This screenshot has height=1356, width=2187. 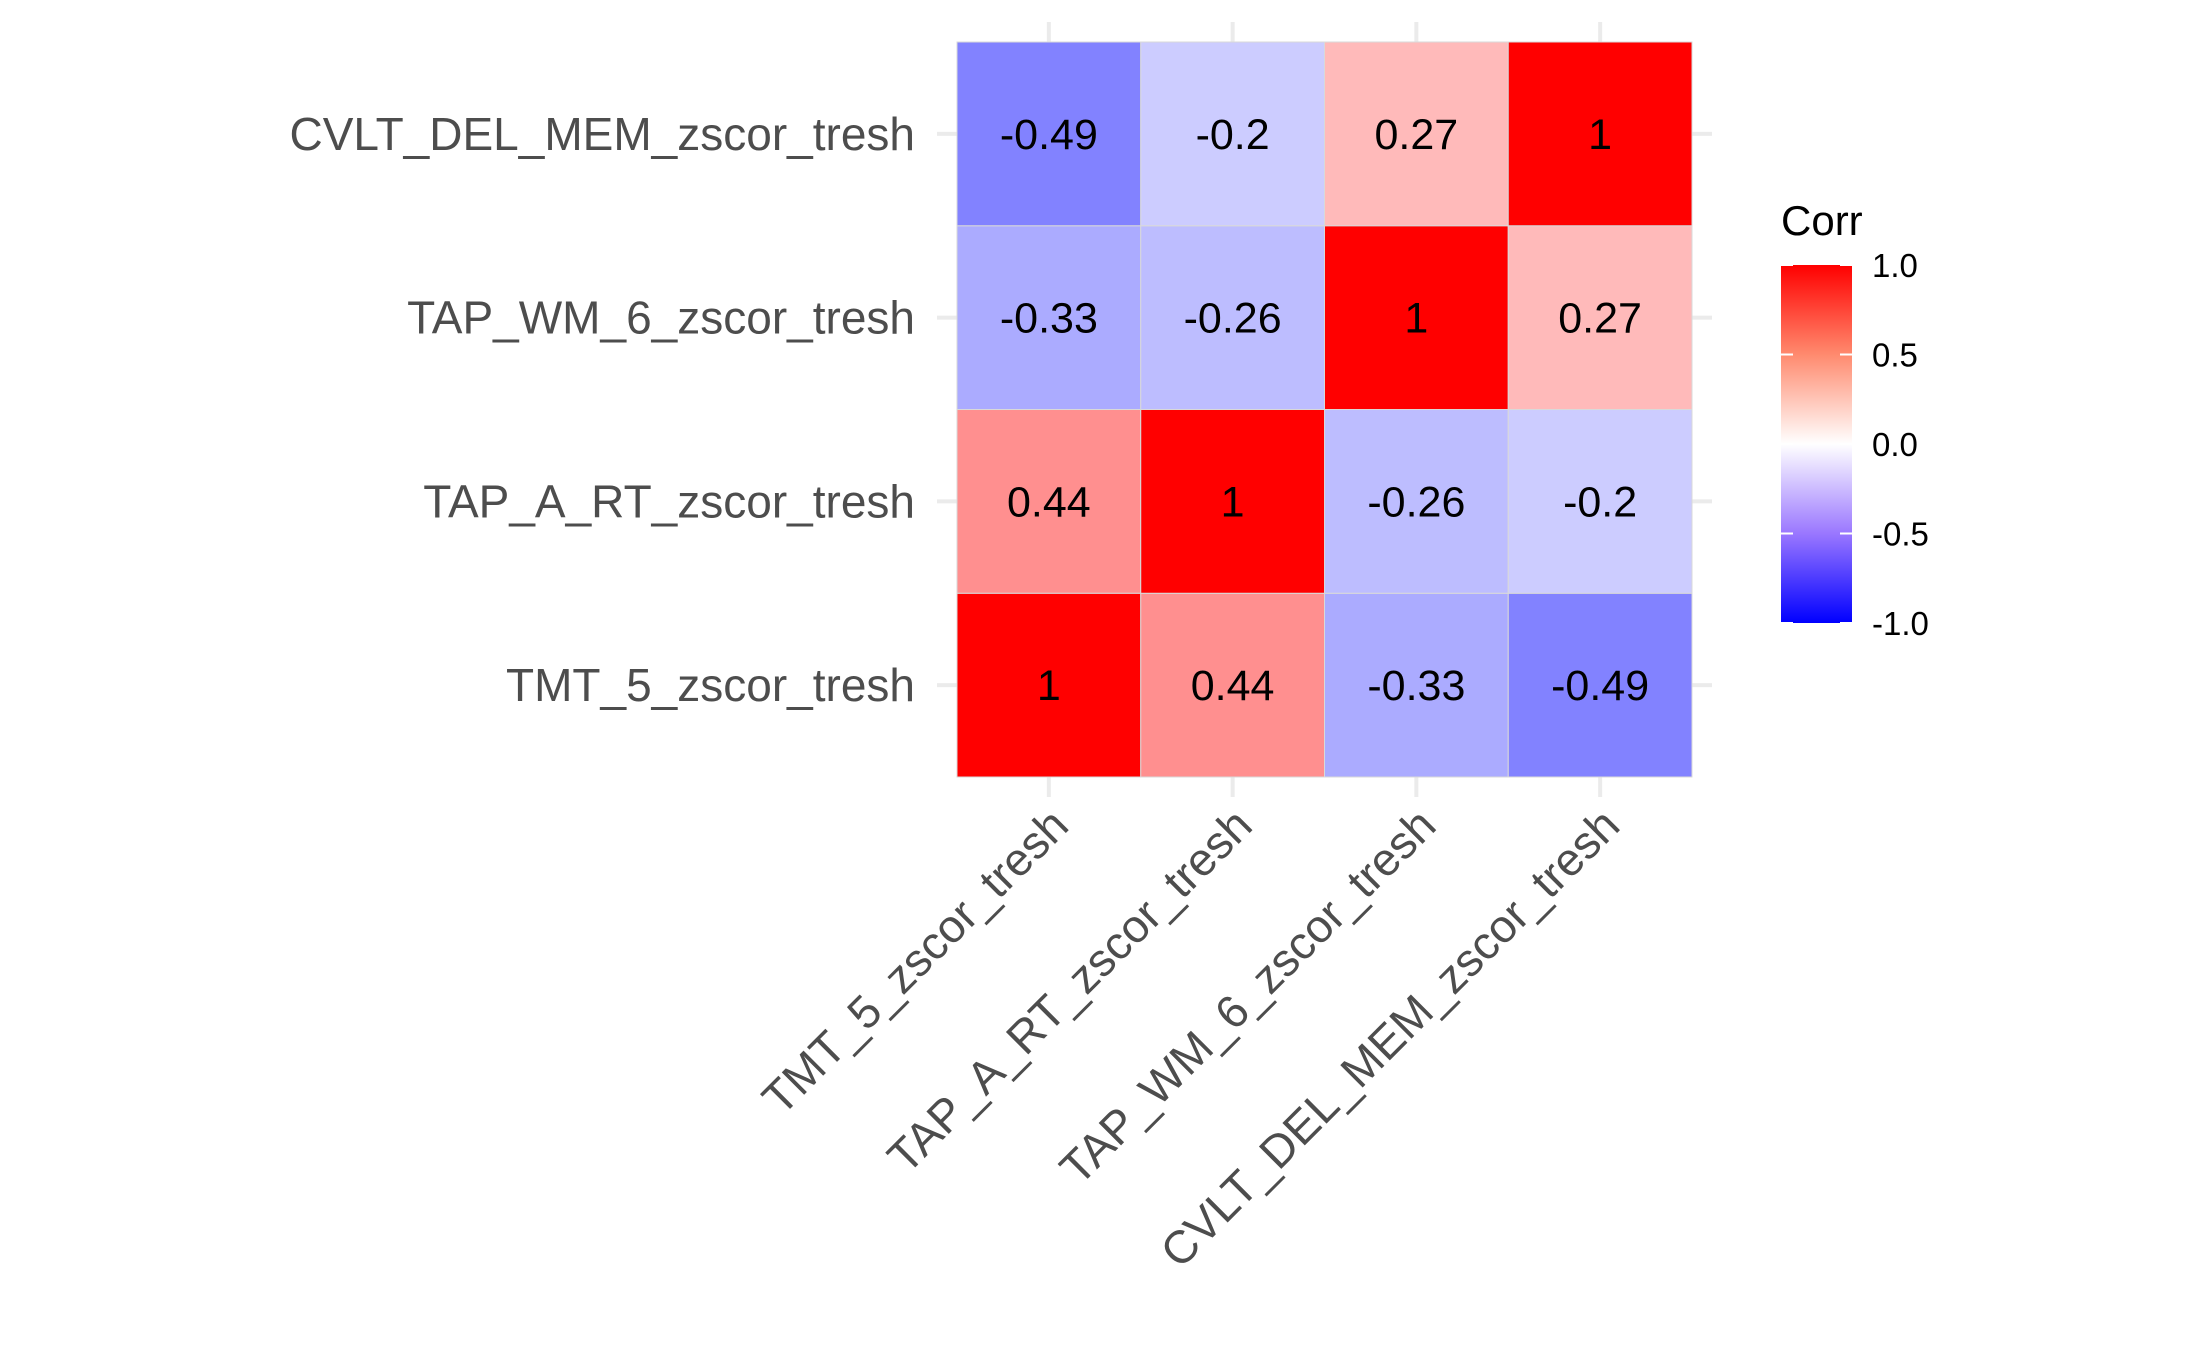 I want to click on legend-tick-label: 0.5, so click(x=1895, y=355).